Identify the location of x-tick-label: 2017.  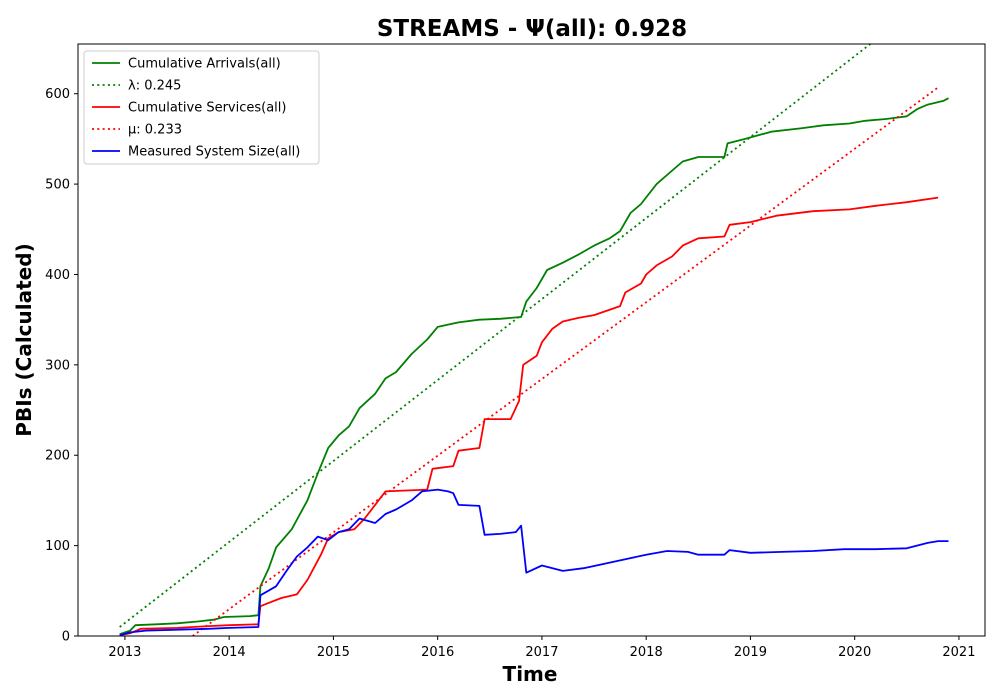
(541, 652).